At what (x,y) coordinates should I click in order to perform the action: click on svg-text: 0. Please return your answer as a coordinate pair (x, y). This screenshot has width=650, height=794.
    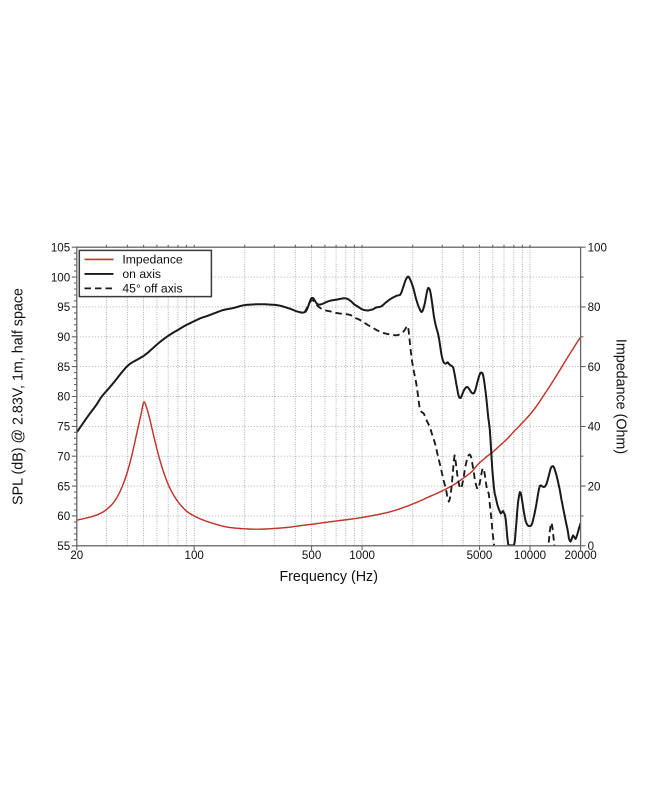
    Looking at the image, I should click on (591, 546).